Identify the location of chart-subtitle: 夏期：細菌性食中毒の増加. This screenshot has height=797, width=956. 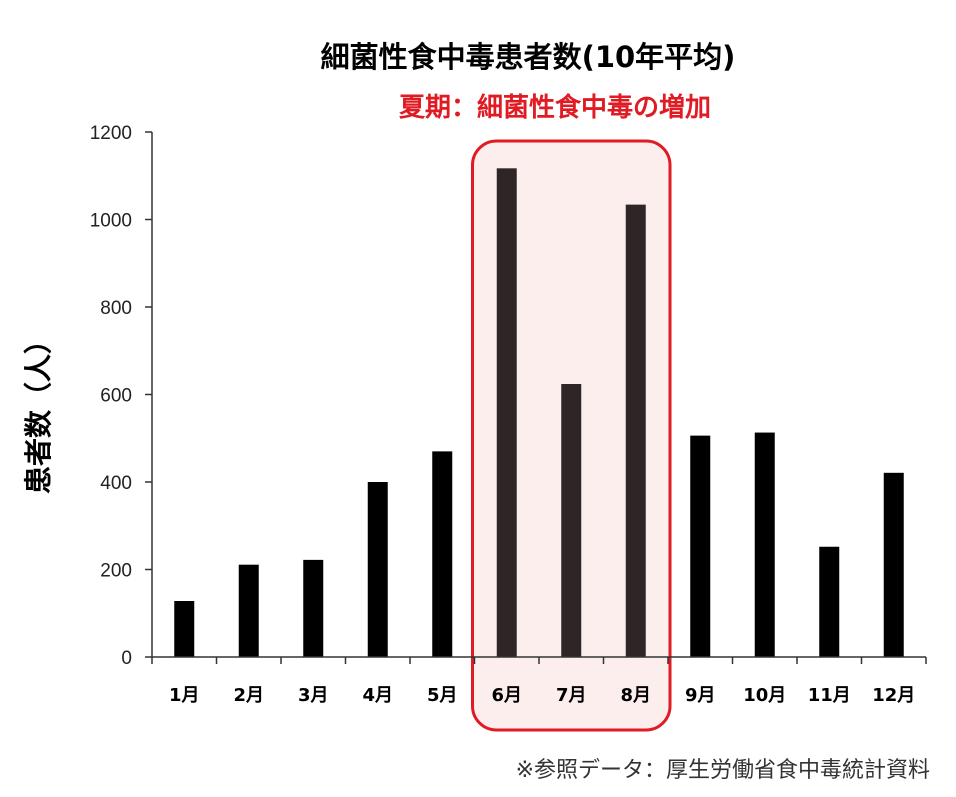
(555, 107).